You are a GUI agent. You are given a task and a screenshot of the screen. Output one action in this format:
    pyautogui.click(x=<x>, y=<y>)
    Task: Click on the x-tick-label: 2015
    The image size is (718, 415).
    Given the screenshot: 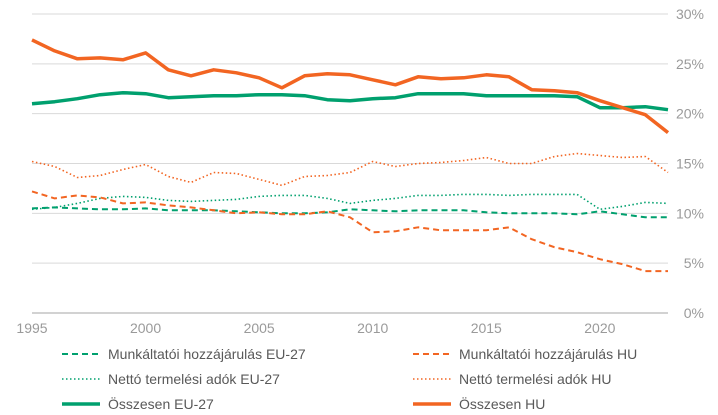 What is the action you would take?
    pyautogui.click(x=486, y=328)
    